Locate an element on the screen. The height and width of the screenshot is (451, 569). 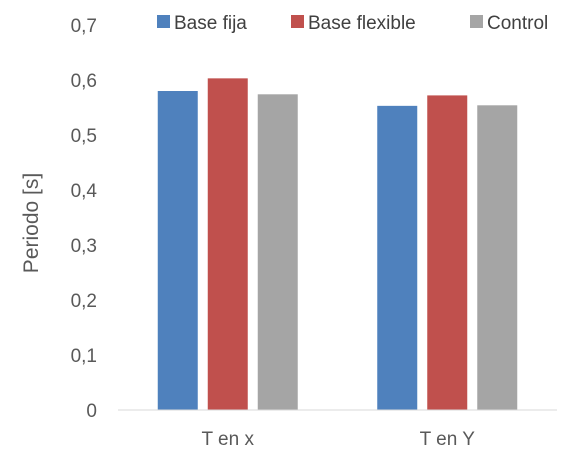
x-category-label: T en Y is located at coordinates (448, 439).